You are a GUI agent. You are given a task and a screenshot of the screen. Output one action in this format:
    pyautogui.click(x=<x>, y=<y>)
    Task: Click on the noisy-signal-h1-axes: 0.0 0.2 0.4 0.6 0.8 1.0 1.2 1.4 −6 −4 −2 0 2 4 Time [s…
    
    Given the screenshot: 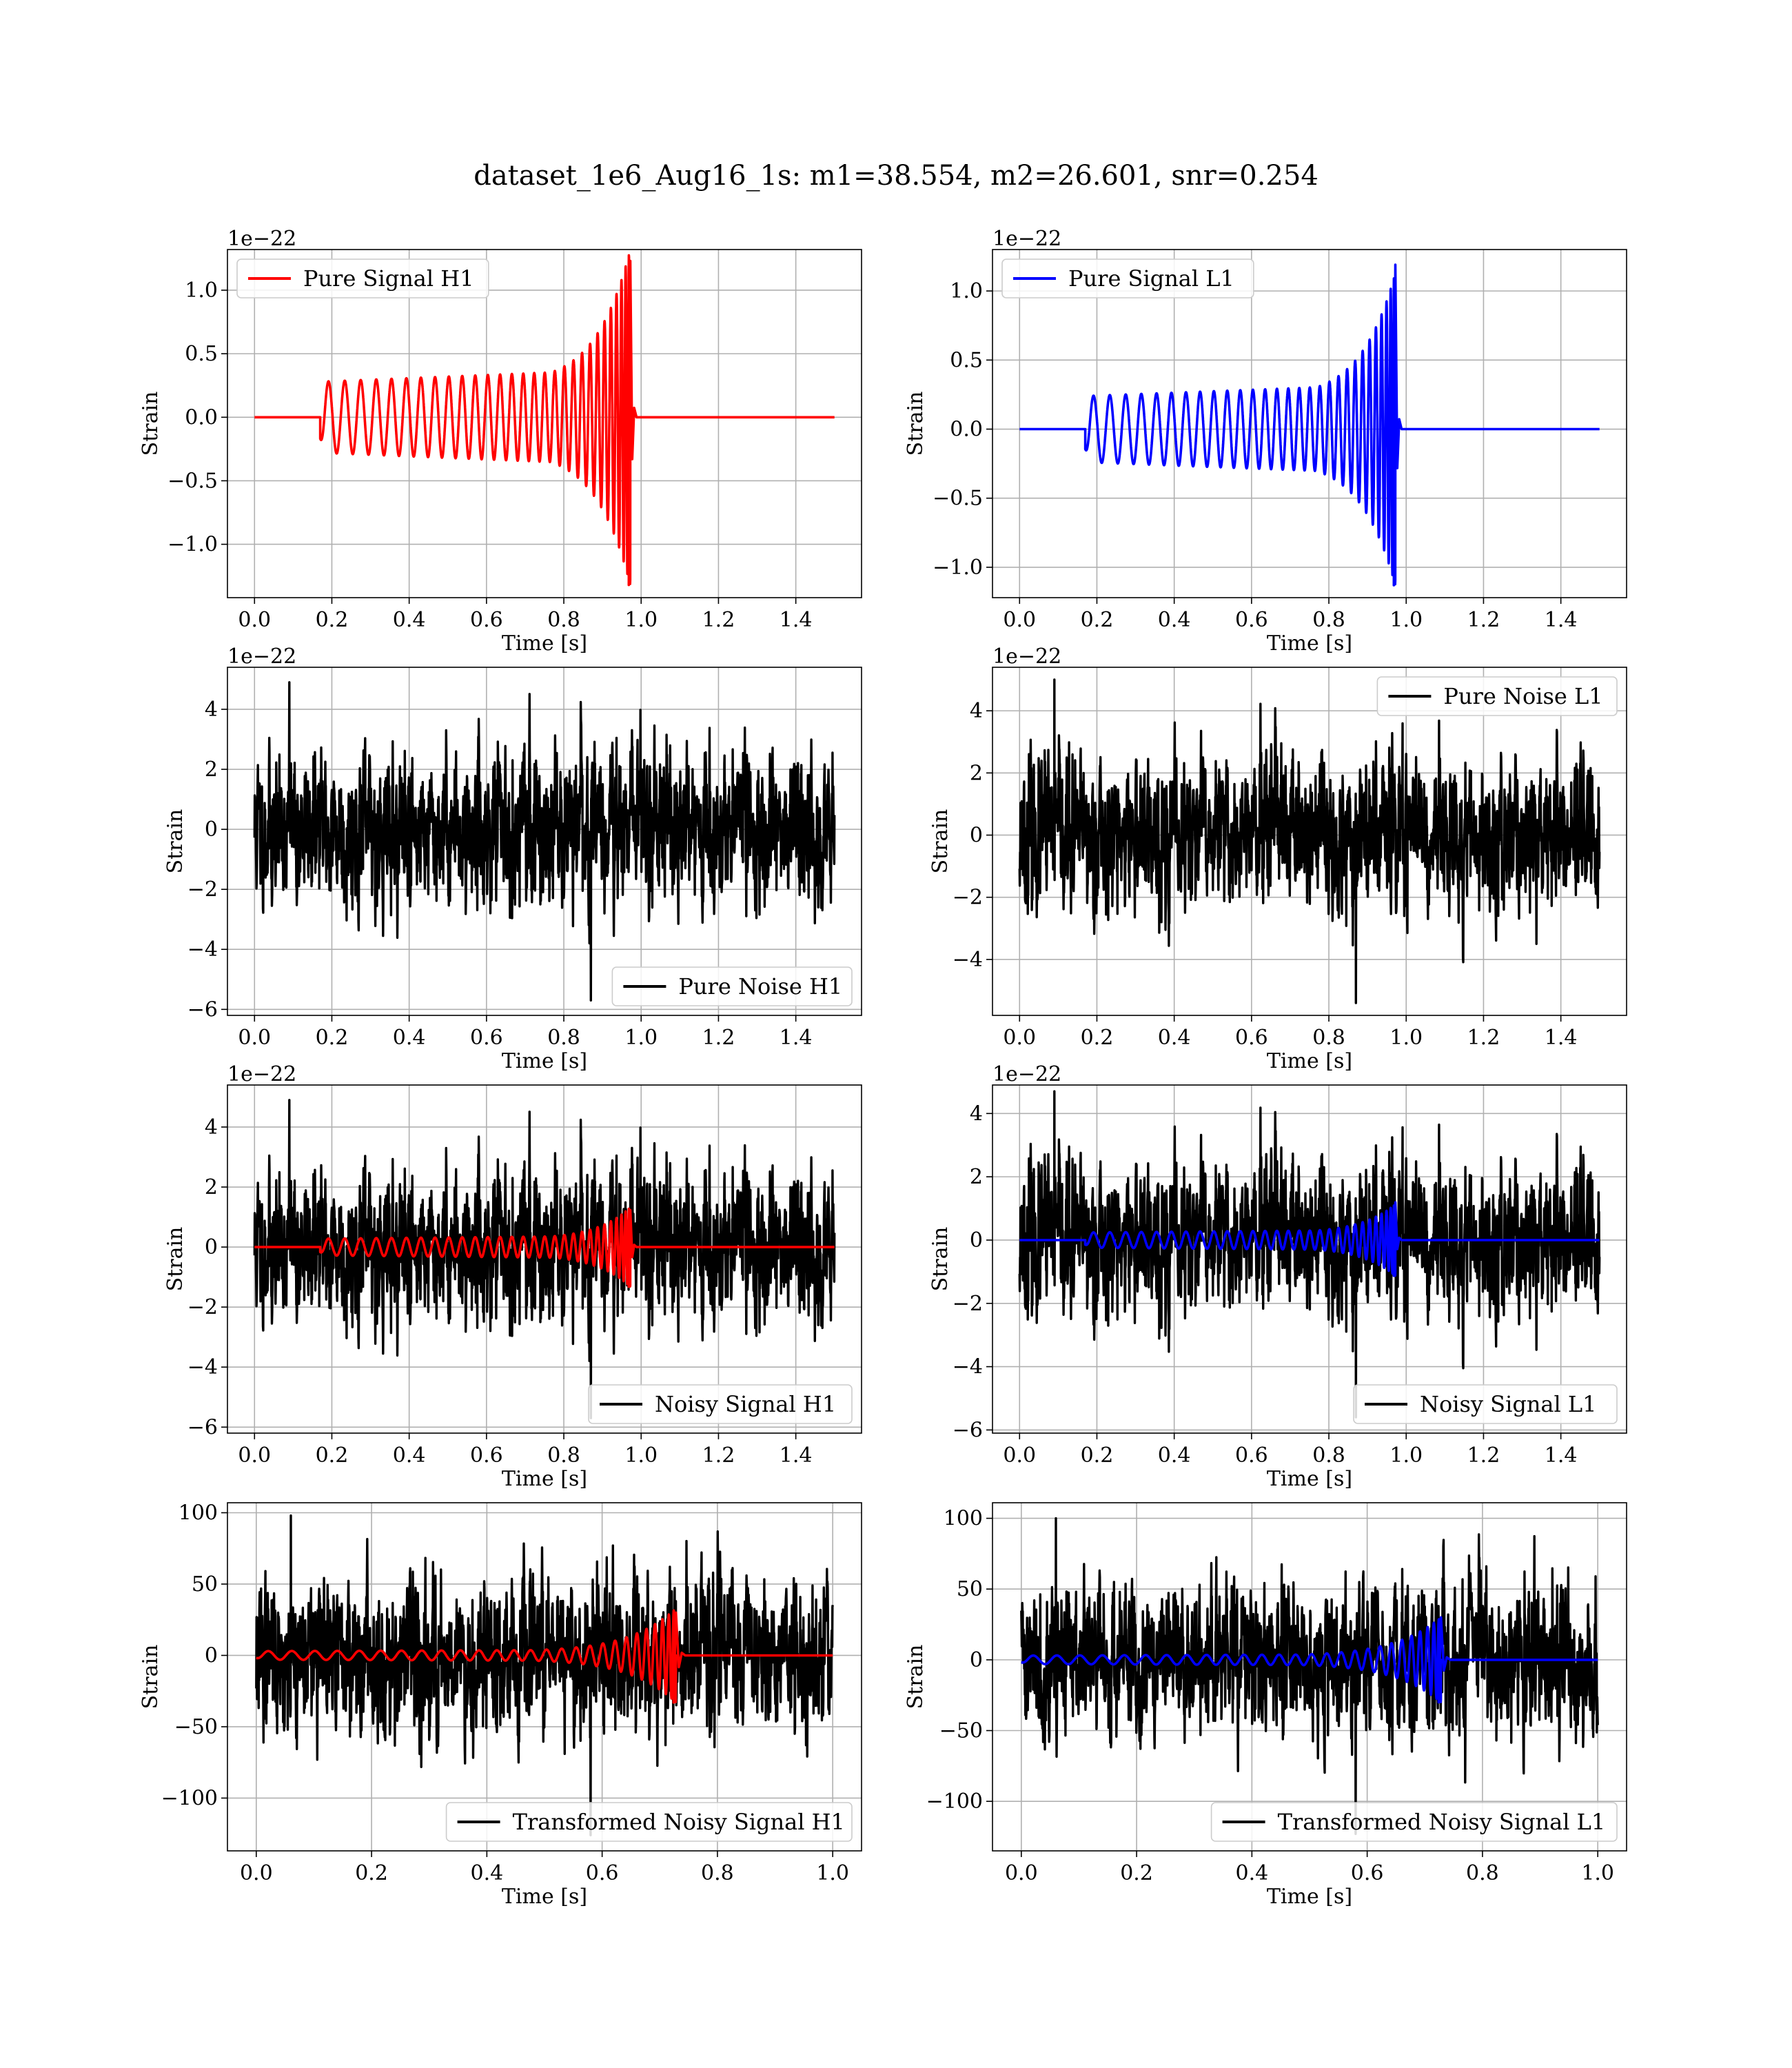 What is the action you would take?
    pyautogui.click(x=512, y=1276)
    